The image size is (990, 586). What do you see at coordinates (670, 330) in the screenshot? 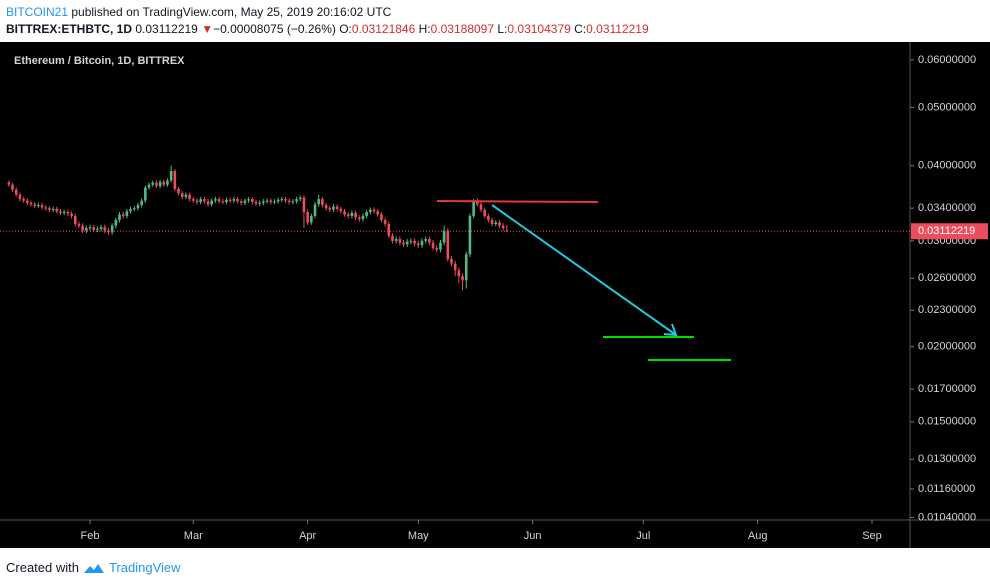
I see `arrow-head` at bounding box center [670, 330].